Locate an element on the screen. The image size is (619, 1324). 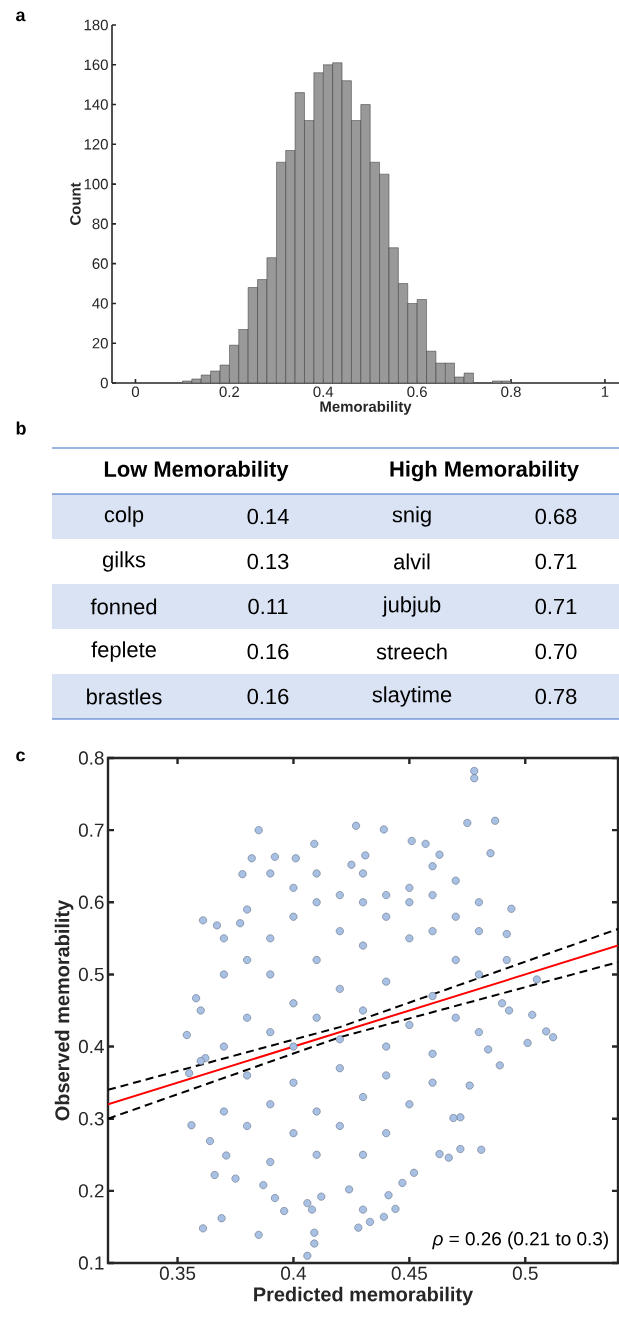
y-tick-label: 40 is located at coordinates (100, 303).